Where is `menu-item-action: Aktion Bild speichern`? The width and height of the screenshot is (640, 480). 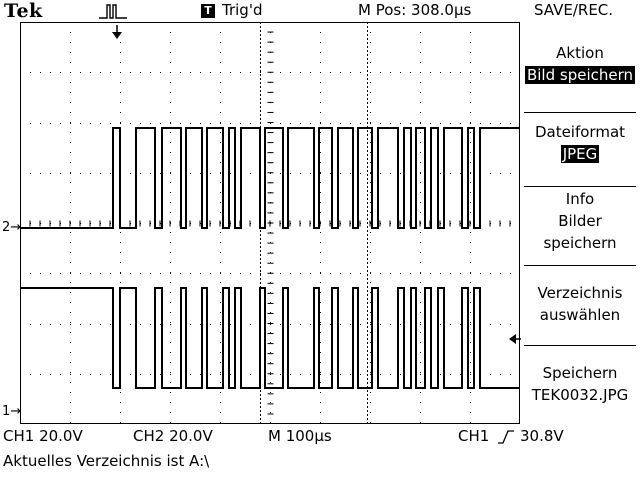 menu-item-action: Aktion Bild speichern is located at coordinates (580, 64).